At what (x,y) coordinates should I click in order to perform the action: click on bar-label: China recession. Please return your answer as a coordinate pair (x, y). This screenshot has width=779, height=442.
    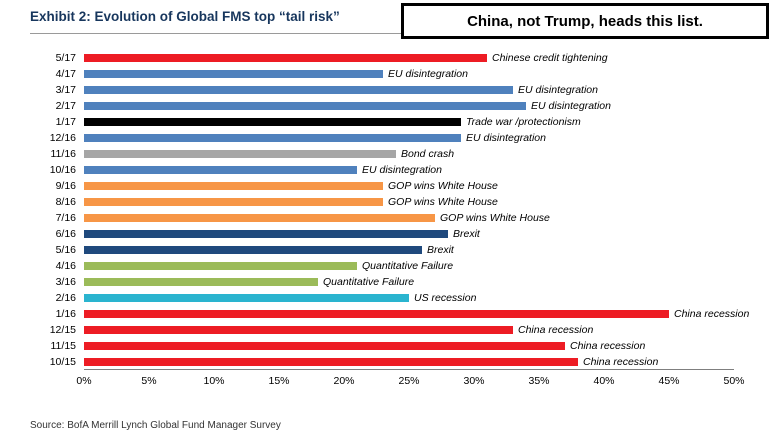
    Looking at the image, I should click on (556, 330).